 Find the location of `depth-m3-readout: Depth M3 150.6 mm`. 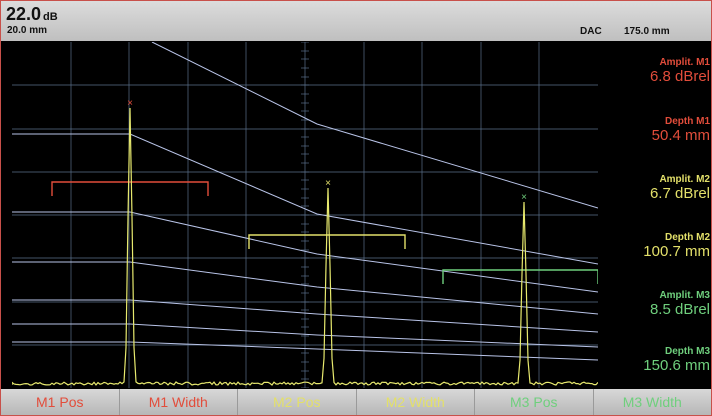

depth-m3-readout: Depth M3 150.6 mm is located at coordinates (654, 360).